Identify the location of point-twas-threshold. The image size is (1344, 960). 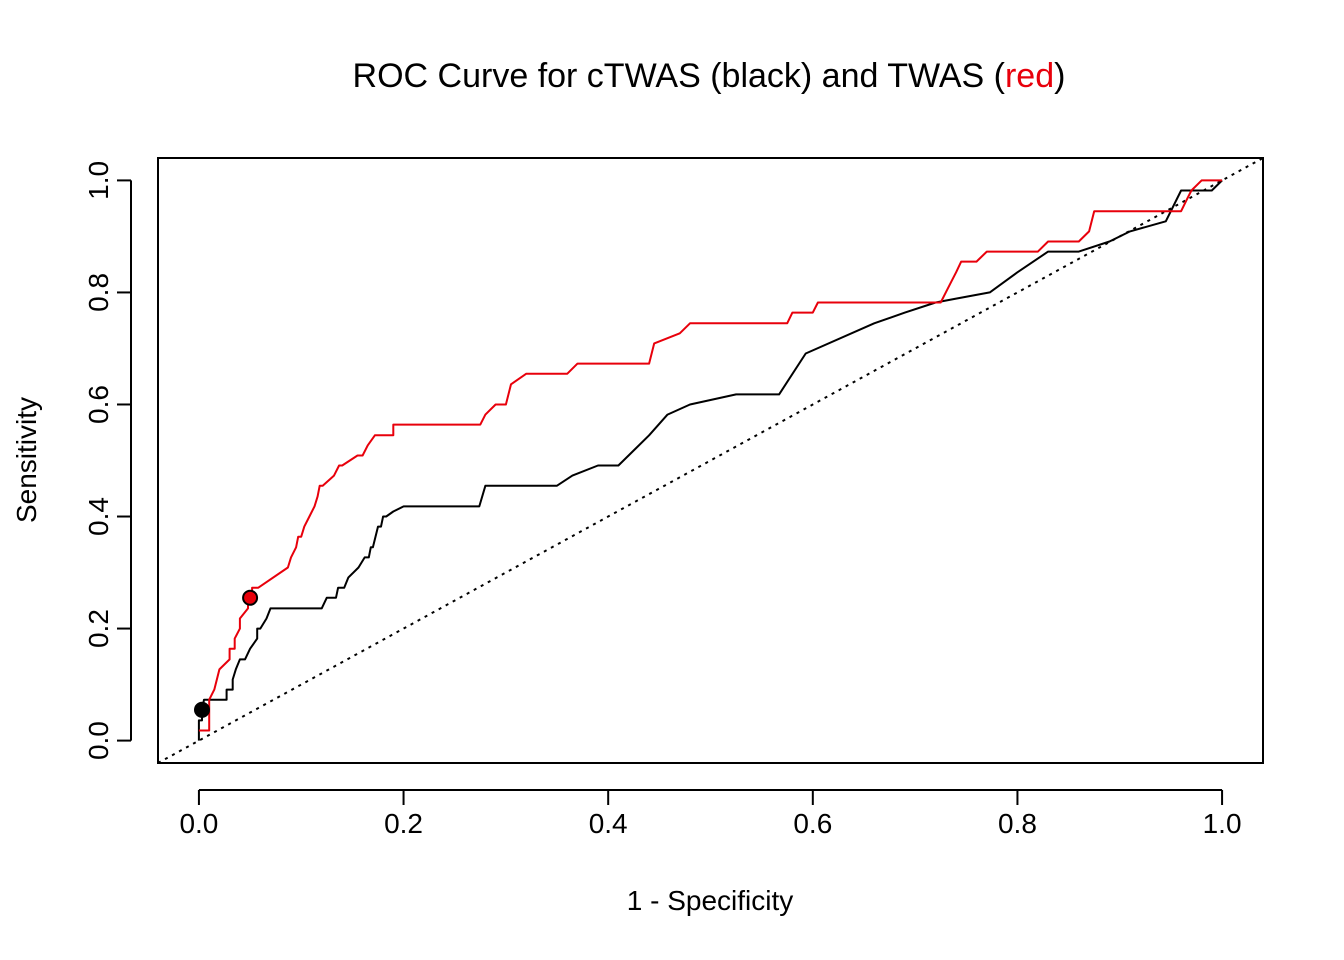
(250, 597).